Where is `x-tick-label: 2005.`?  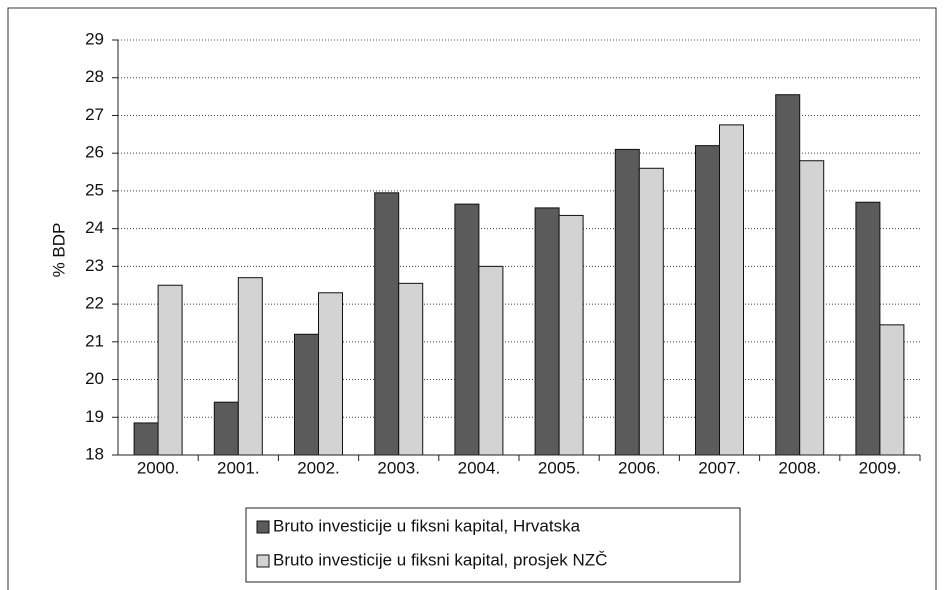
x-tick-label: 2005. is located at coordinates (559, 467).